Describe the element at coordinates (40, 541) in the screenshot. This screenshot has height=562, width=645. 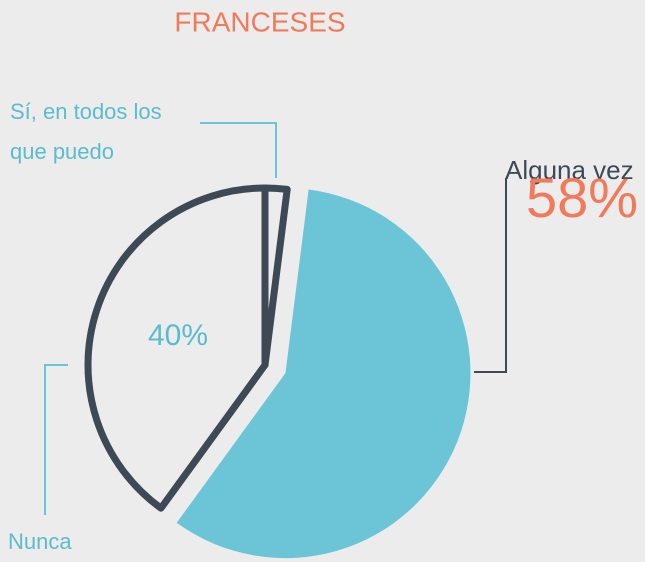
I see `category-label: Nunca` at that location.